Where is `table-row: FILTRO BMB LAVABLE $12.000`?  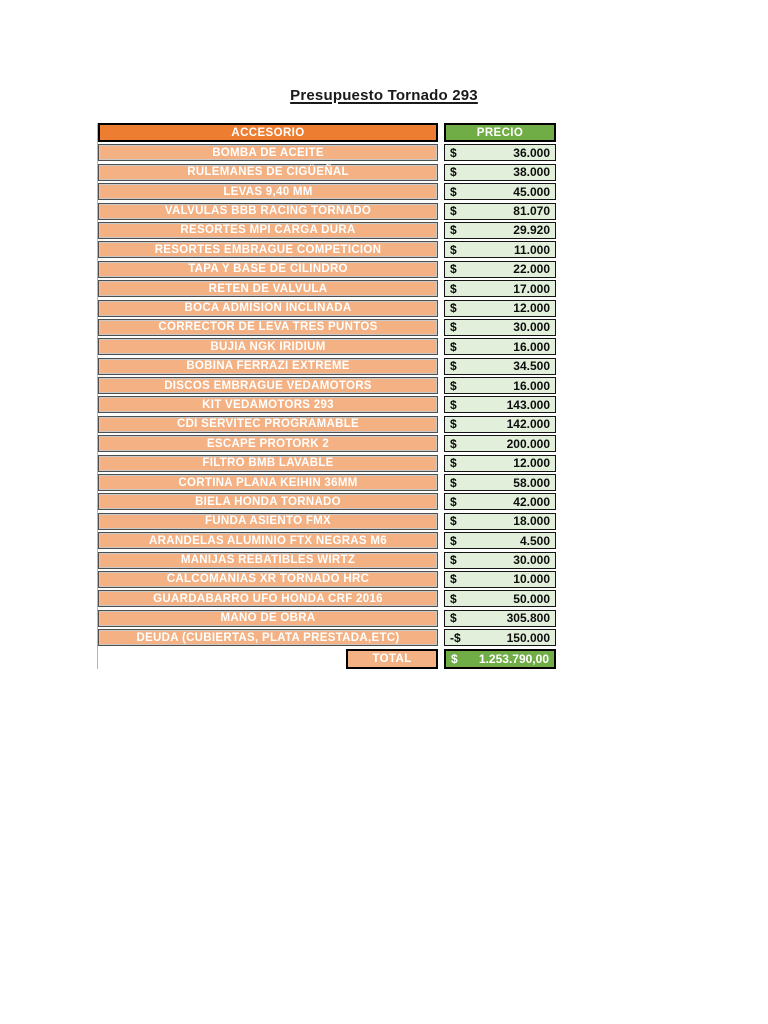 table-row: FILTRO BMB LAVABLE $12.000 is located at coordinates (327, 463).